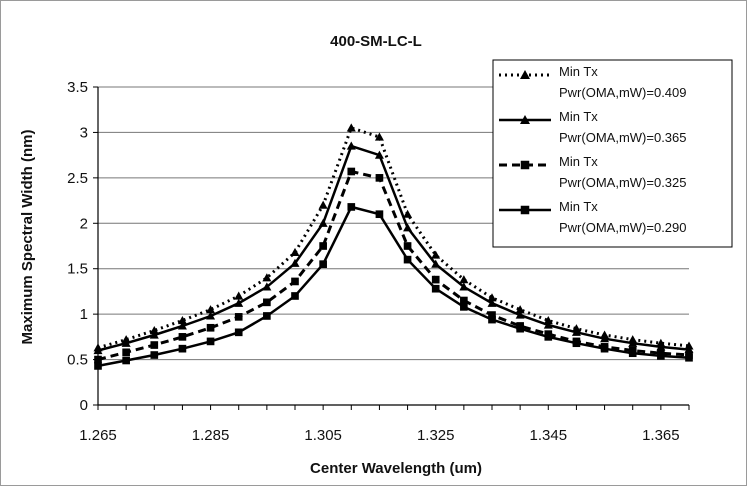 This screenshot has height=486, width=747. Describe the element at coordinates (593, 82) in the screenshot. I see `legend-item-1: Min Tx Pwr(OMA,mW)=0.409` at that location.